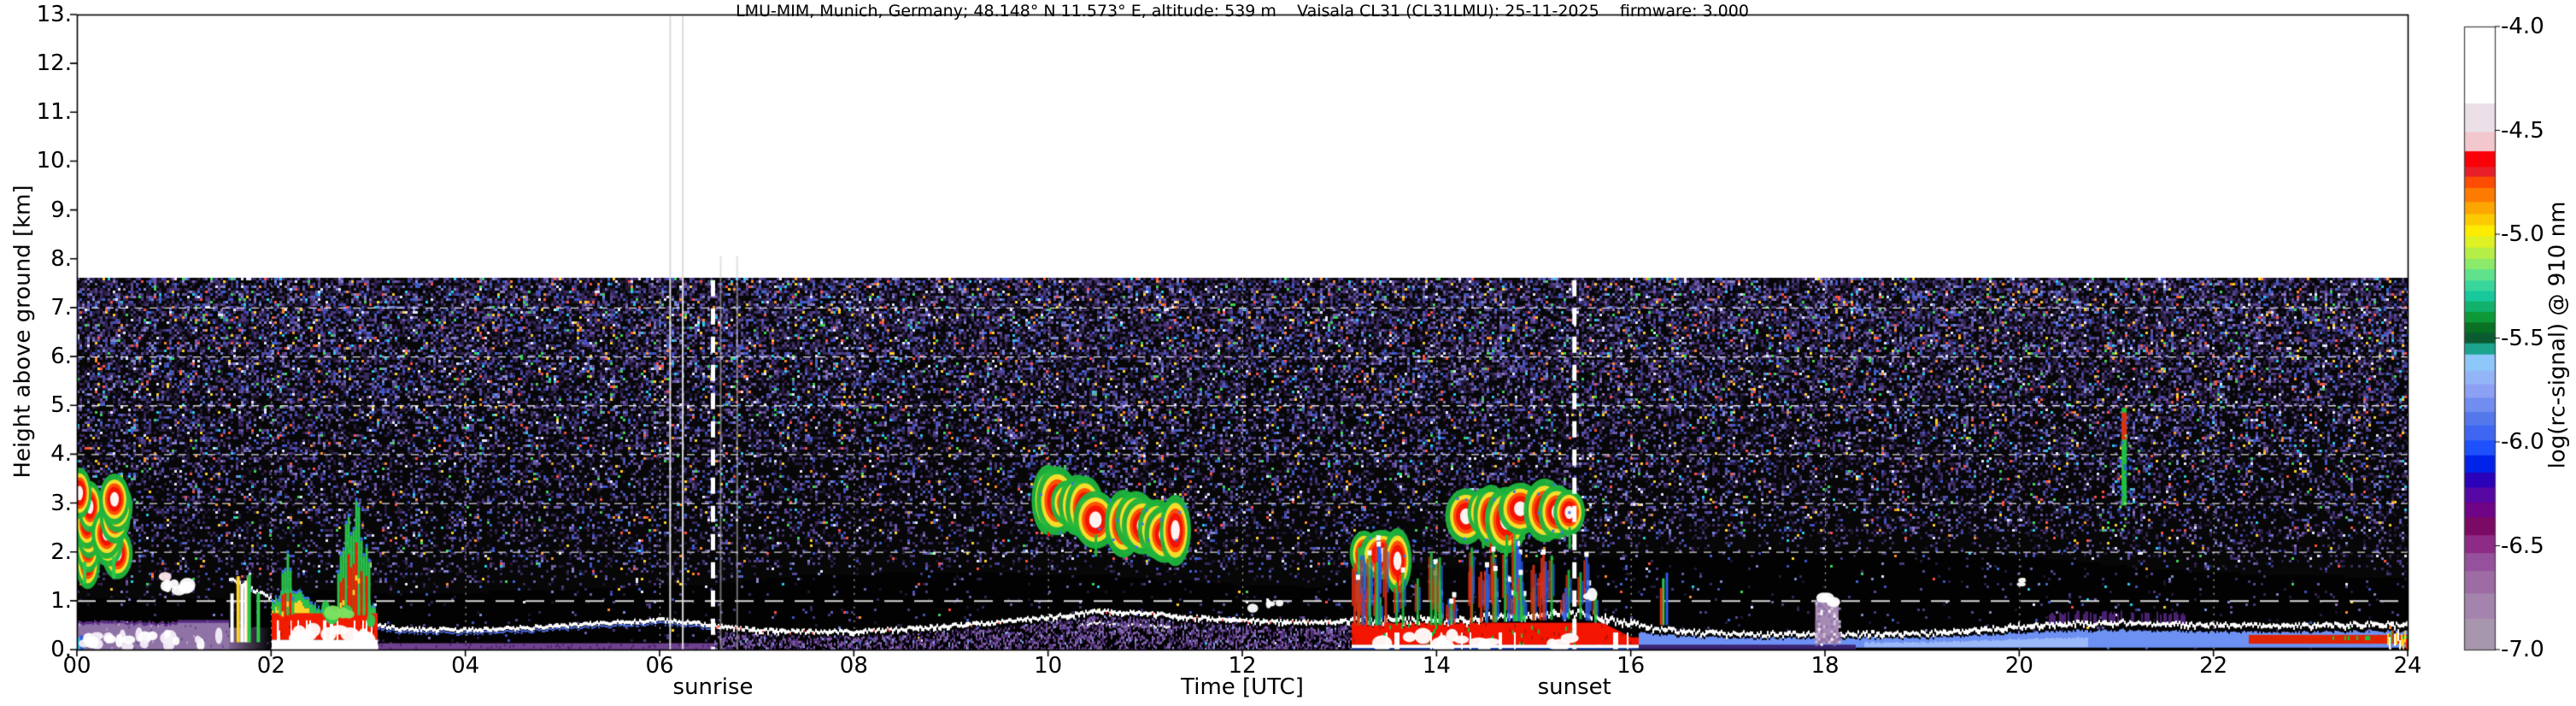 Image resolution: width=2576 pixels, height=706 pixels. What do you see at coordinates (61, 258) in the screenshot?
I see `y-tick-label: 8.` at bounding box center [61, 258].